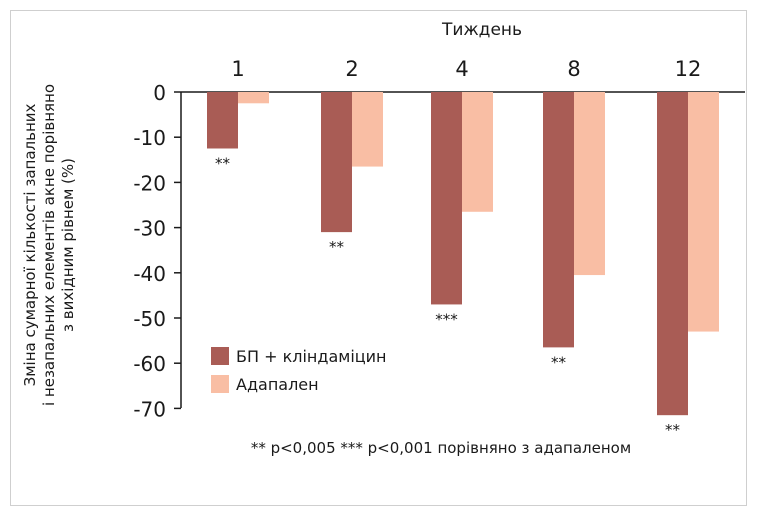  Describe the element at coordinates (299, 370) in the screenshot. I see `legend: БП + кліндаміцин Адапален` at that location.